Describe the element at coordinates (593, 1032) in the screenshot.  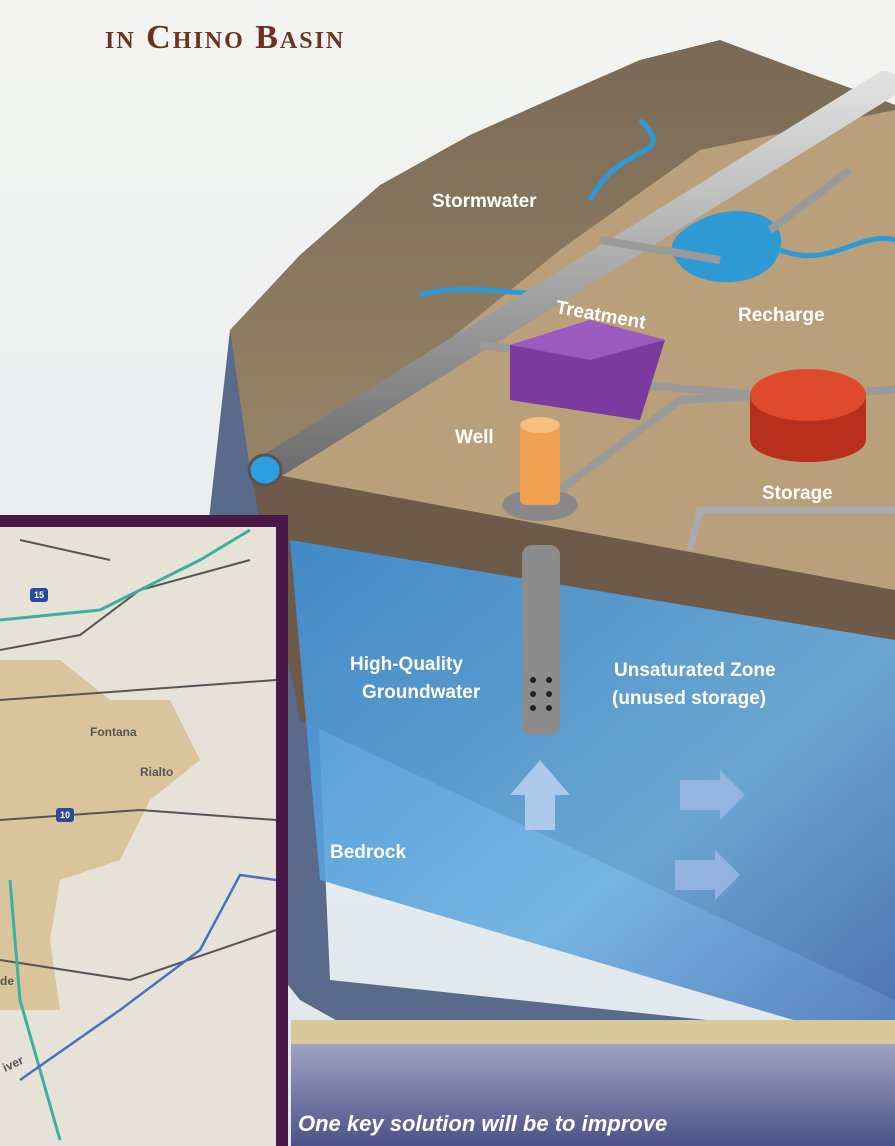
I see `caption-band` at that location.